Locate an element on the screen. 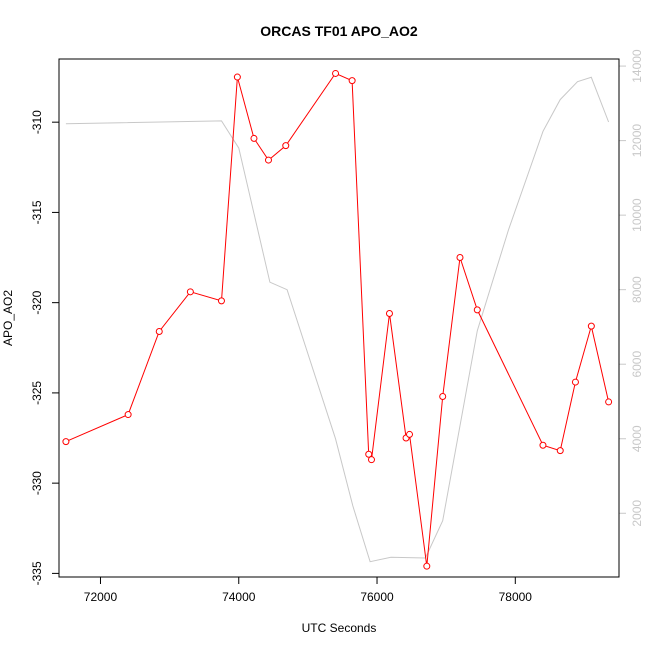  y2-tick-label: 4000 is located at coordinates (637, 438).